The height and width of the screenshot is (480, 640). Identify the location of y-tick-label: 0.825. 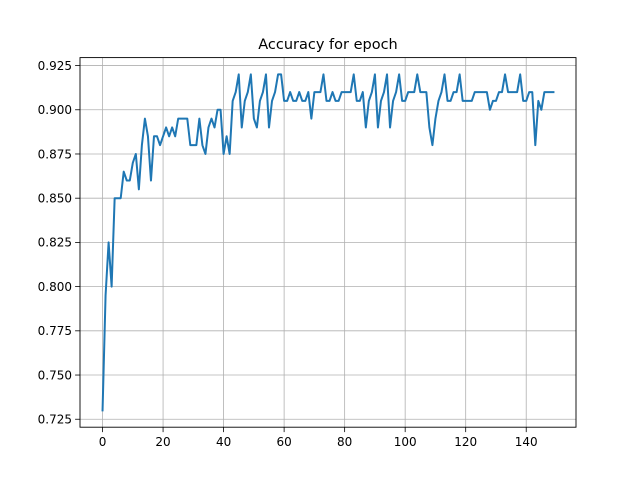
(55, 243).